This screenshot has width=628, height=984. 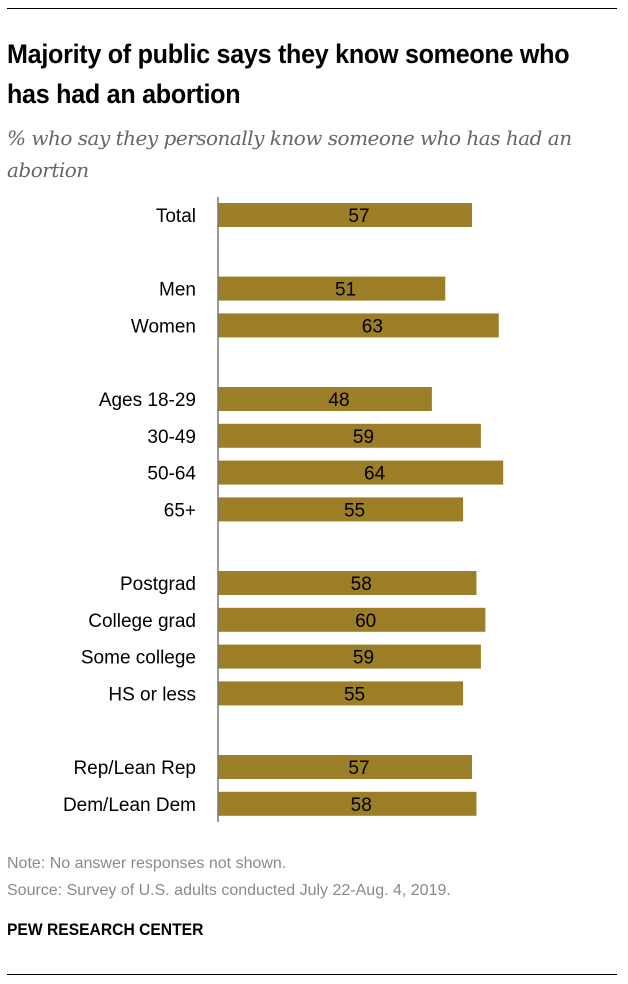 I want to click on data-label: 48, so click(x=338, y=400).